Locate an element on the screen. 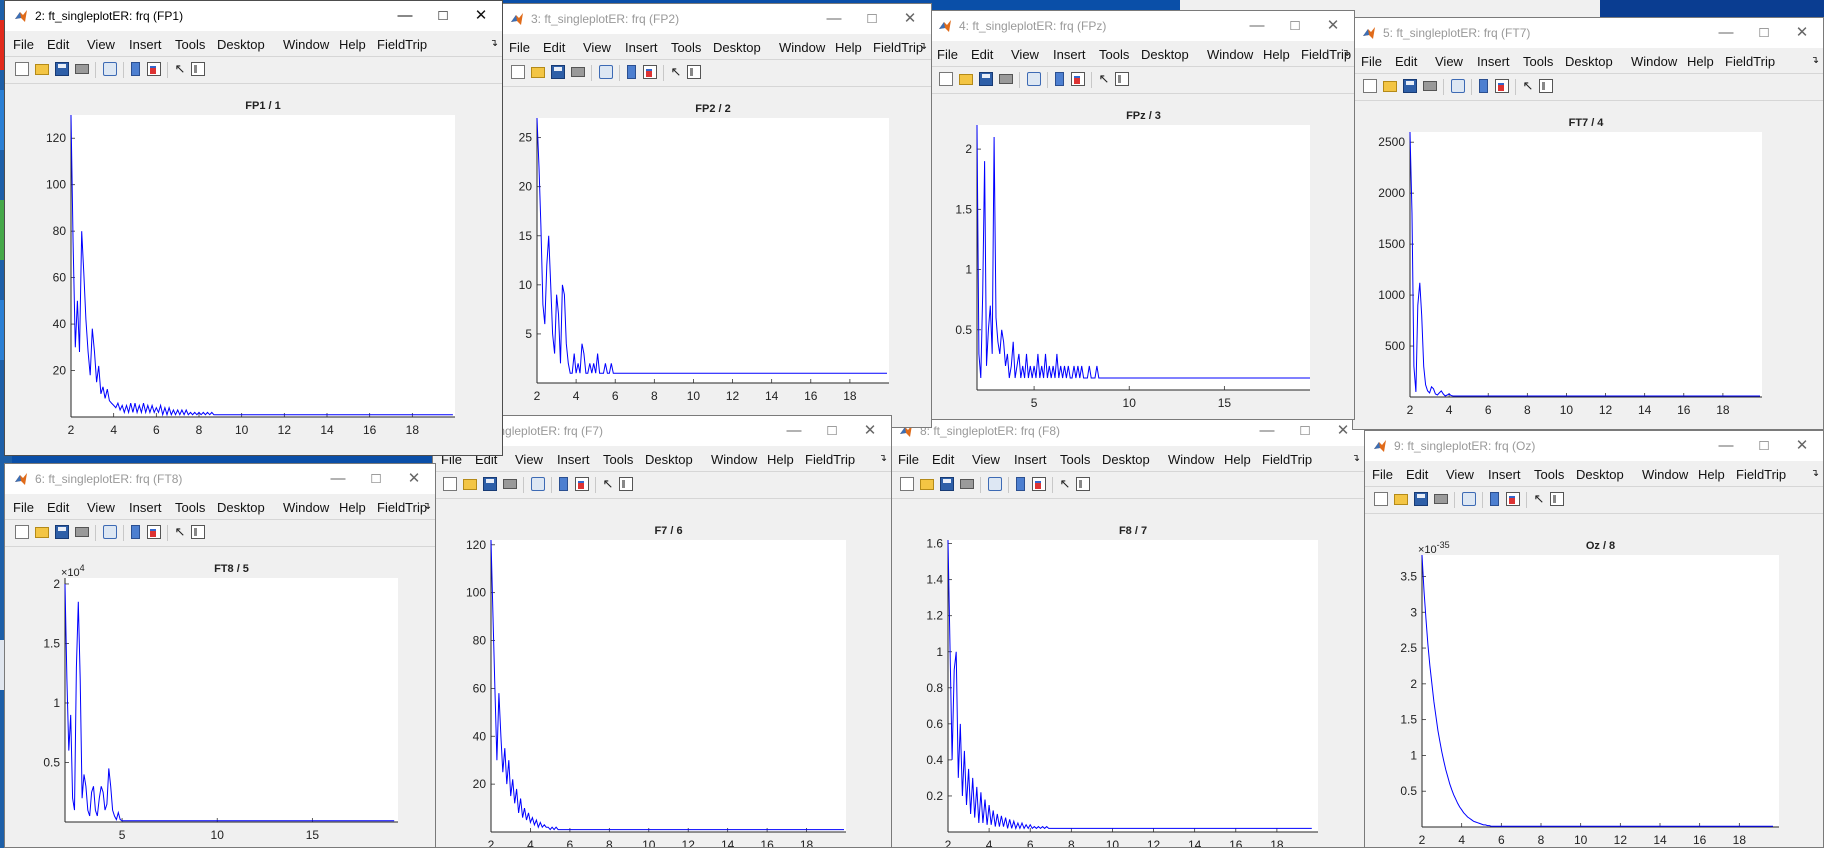 Image resolution: width=1824 pixels, height=848 pixels. plot-canvas: FPz / 3 0.5 1 1.5 2 5 10 15 is located at coordinates (1142, 257).